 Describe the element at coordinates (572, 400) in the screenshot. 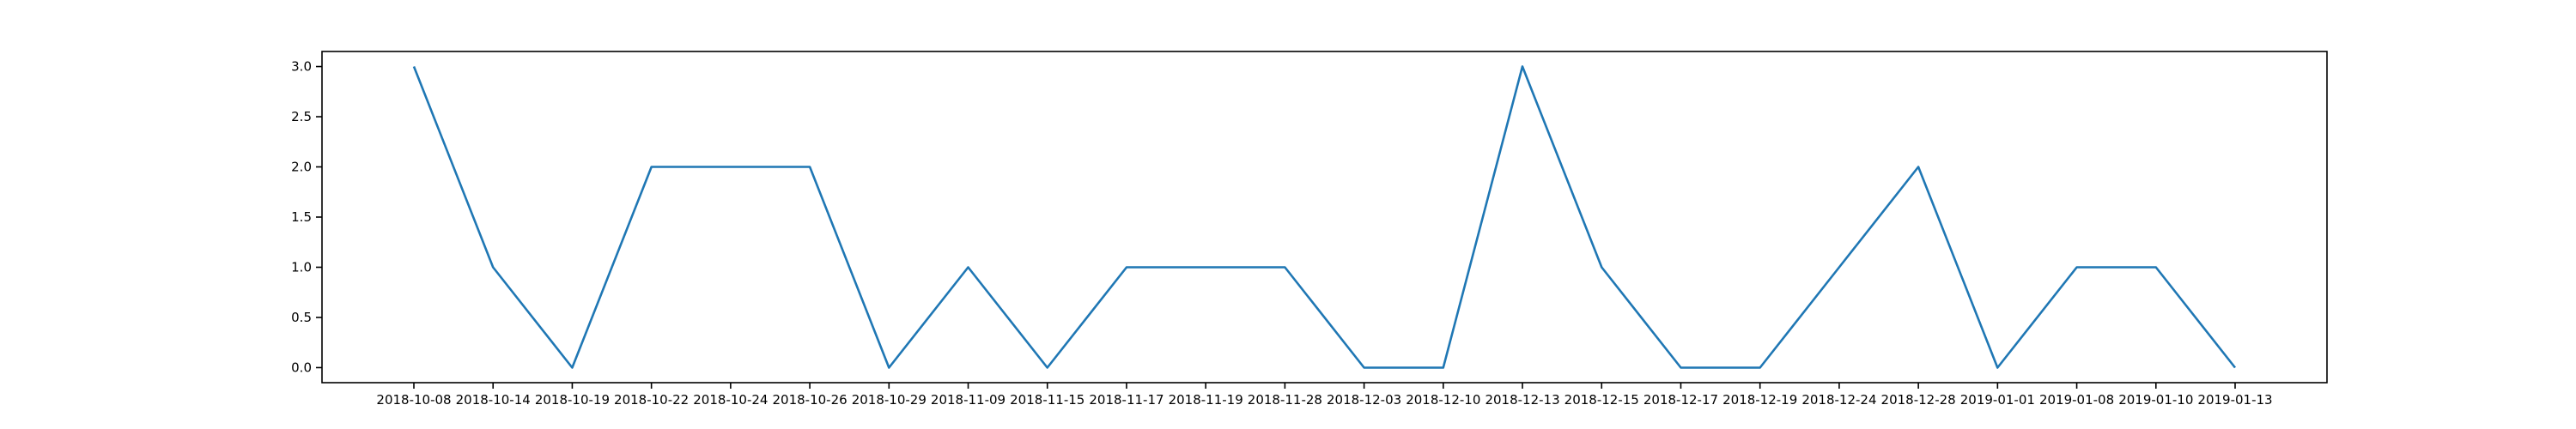

I see `x-tick-label: 2018-10-19` at that location.